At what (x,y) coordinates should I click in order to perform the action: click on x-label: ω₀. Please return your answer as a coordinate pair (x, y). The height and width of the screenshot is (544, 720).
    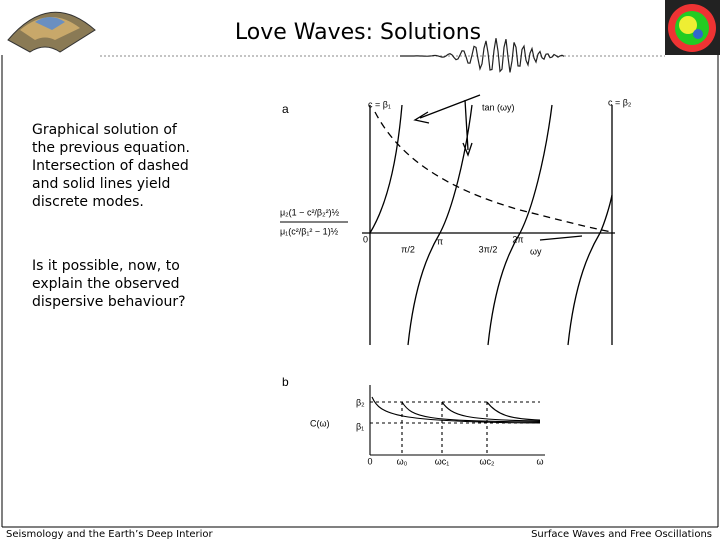
    Looking at the image, I should click on (402, 461).